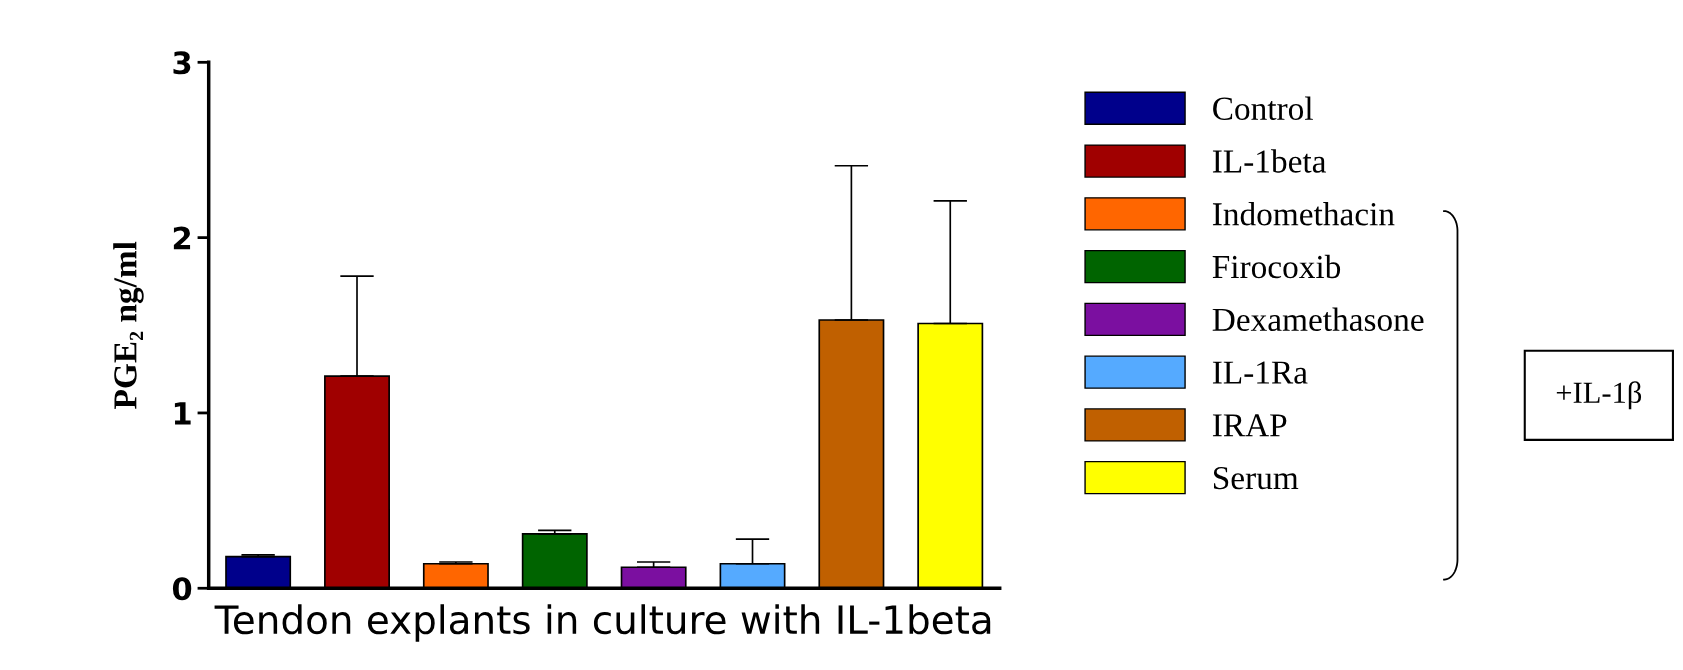  I want to click on y-tick-label: 0, so click(182, 589).